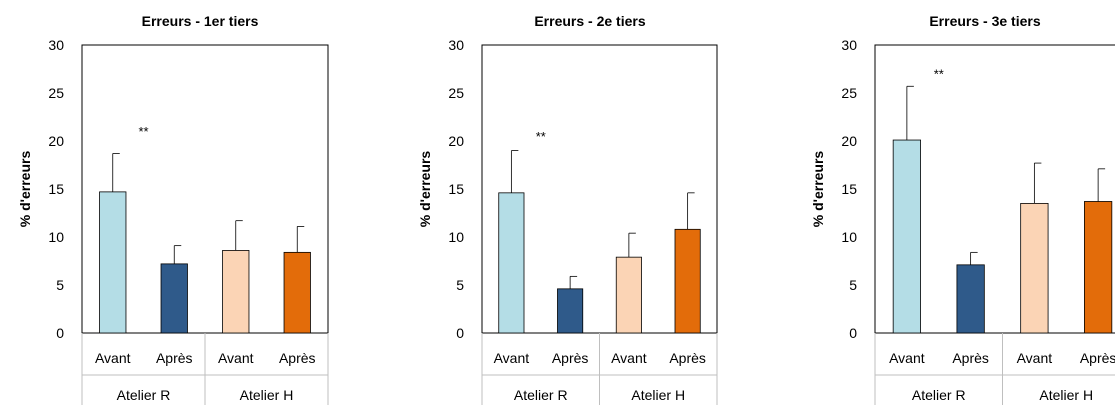 Image resolution: width=1115 pixels, height=405 pixels. Describe the element at coordinates (589, 21) in the screenshot. I see `chart-title: Erreurs - 2e tiers` at that location.